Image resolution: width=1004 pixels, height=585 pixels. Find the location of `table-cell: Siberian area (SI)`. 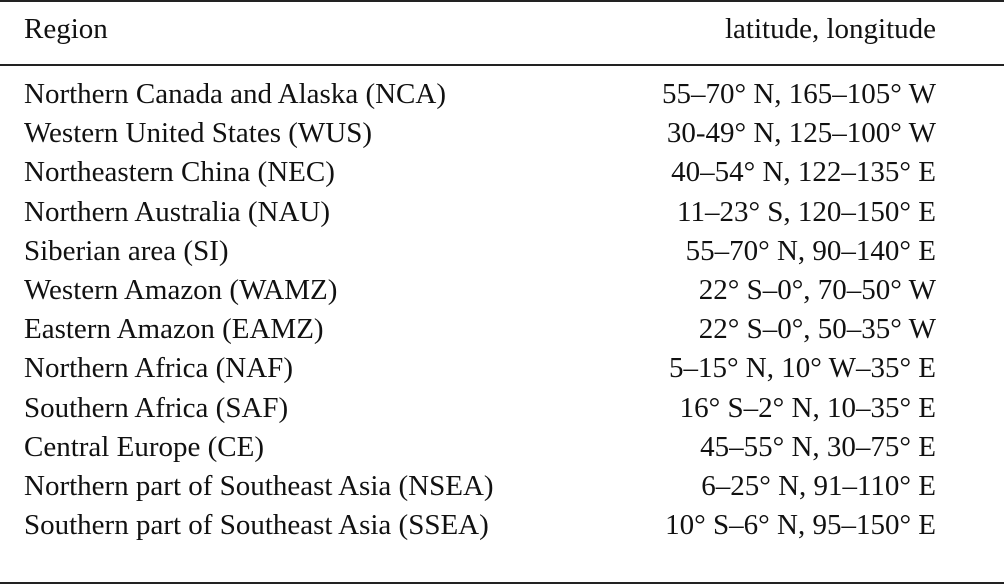

table-cell: Siberian area (SI) is located at coordinates (126, 250).